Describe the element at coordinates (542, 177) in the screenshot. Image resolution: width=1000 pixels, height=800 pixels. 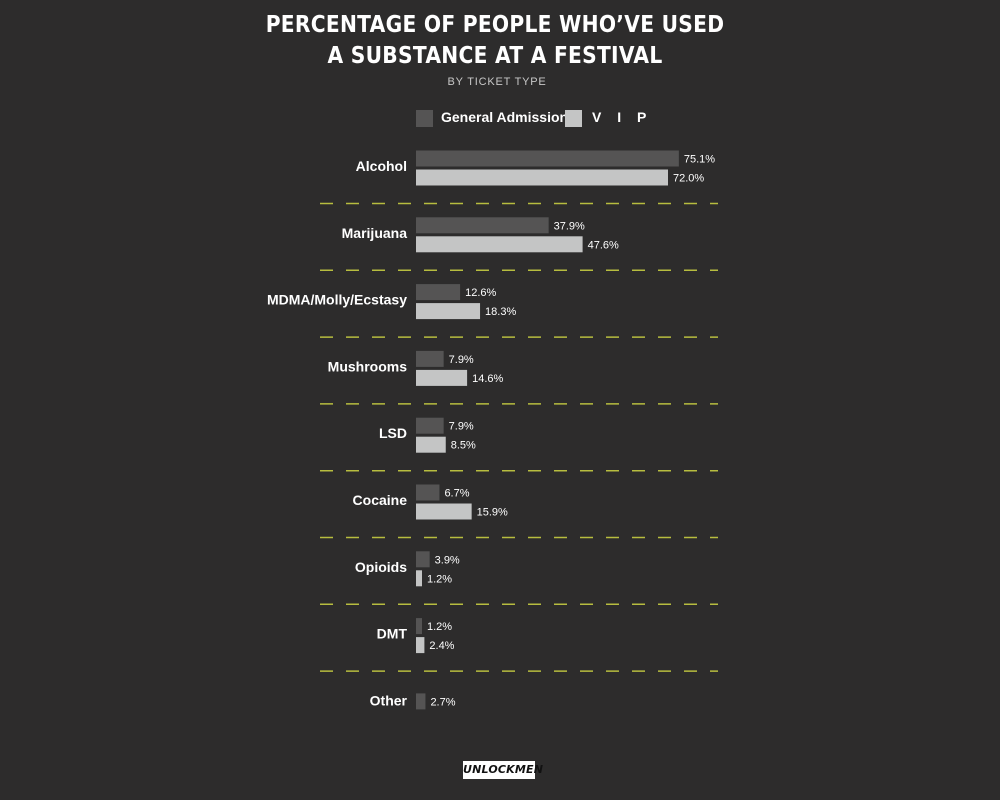
I see `bar-v-i-p-alcohol` at that location.